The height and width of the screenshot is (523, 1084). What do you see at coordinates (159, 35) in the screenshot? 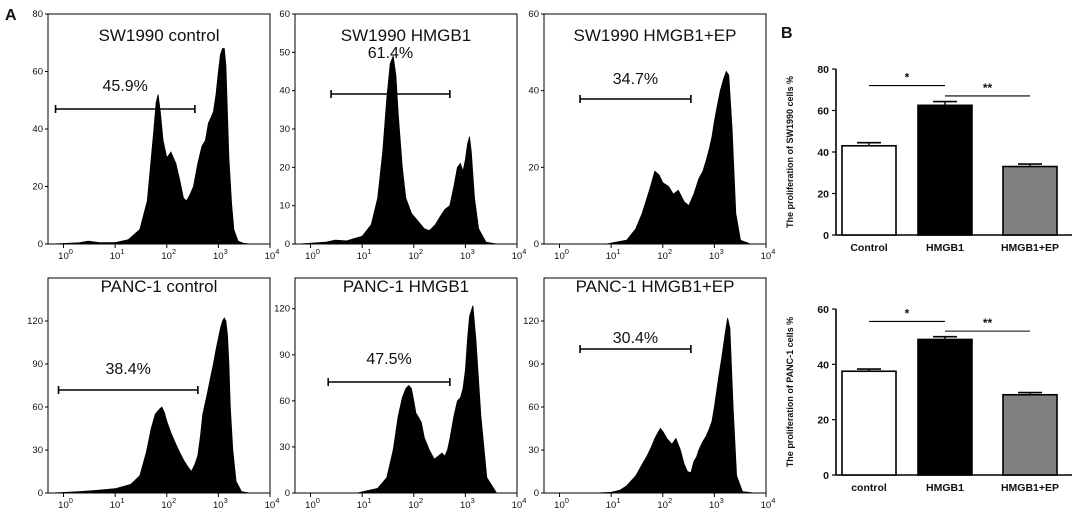
I see `histogram-title: SW1990 control` at bounding box center [159, 35].